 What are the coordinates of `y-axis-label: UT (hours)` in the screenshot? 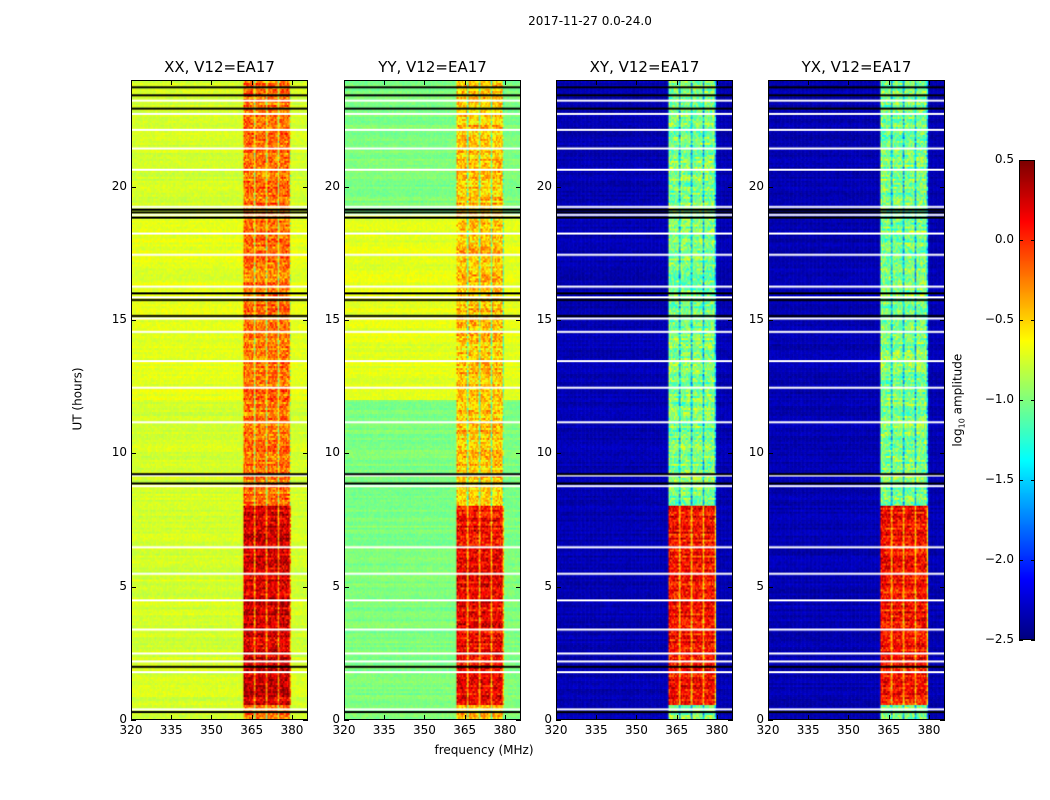 It's located at (77, 399).